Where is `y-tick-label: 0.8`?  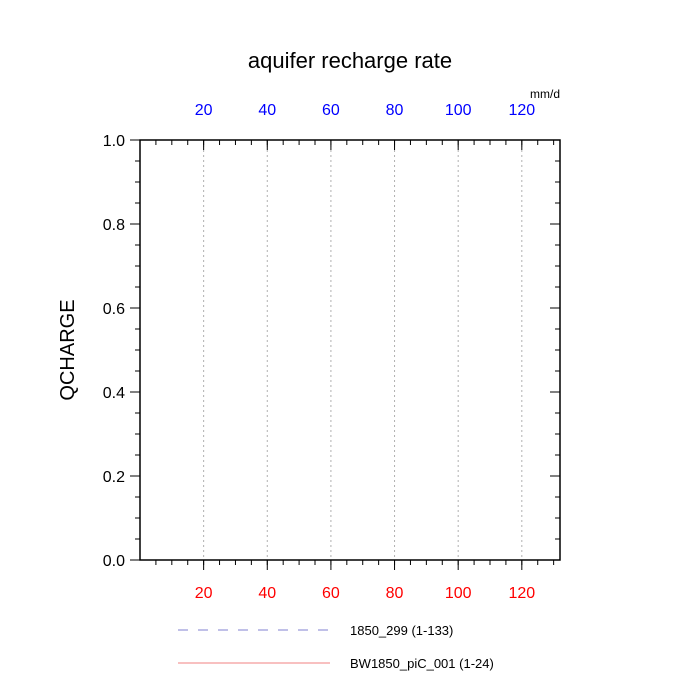 y-tick-label: 0.8 is located at coordinates (114, 225).